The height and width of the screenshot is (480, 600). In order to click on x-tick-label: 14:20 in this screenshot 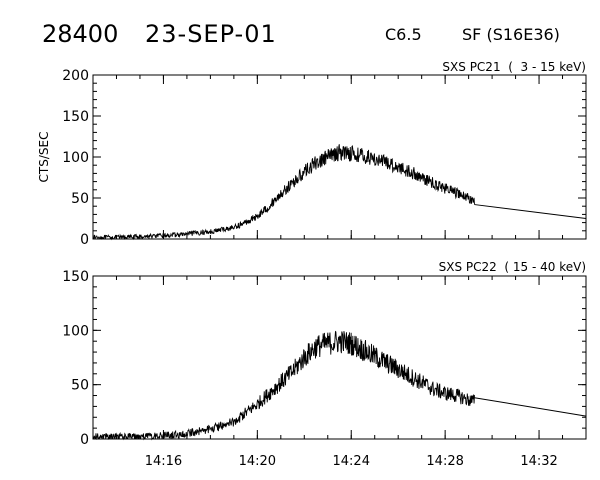, I will do `click(257, 461)`.